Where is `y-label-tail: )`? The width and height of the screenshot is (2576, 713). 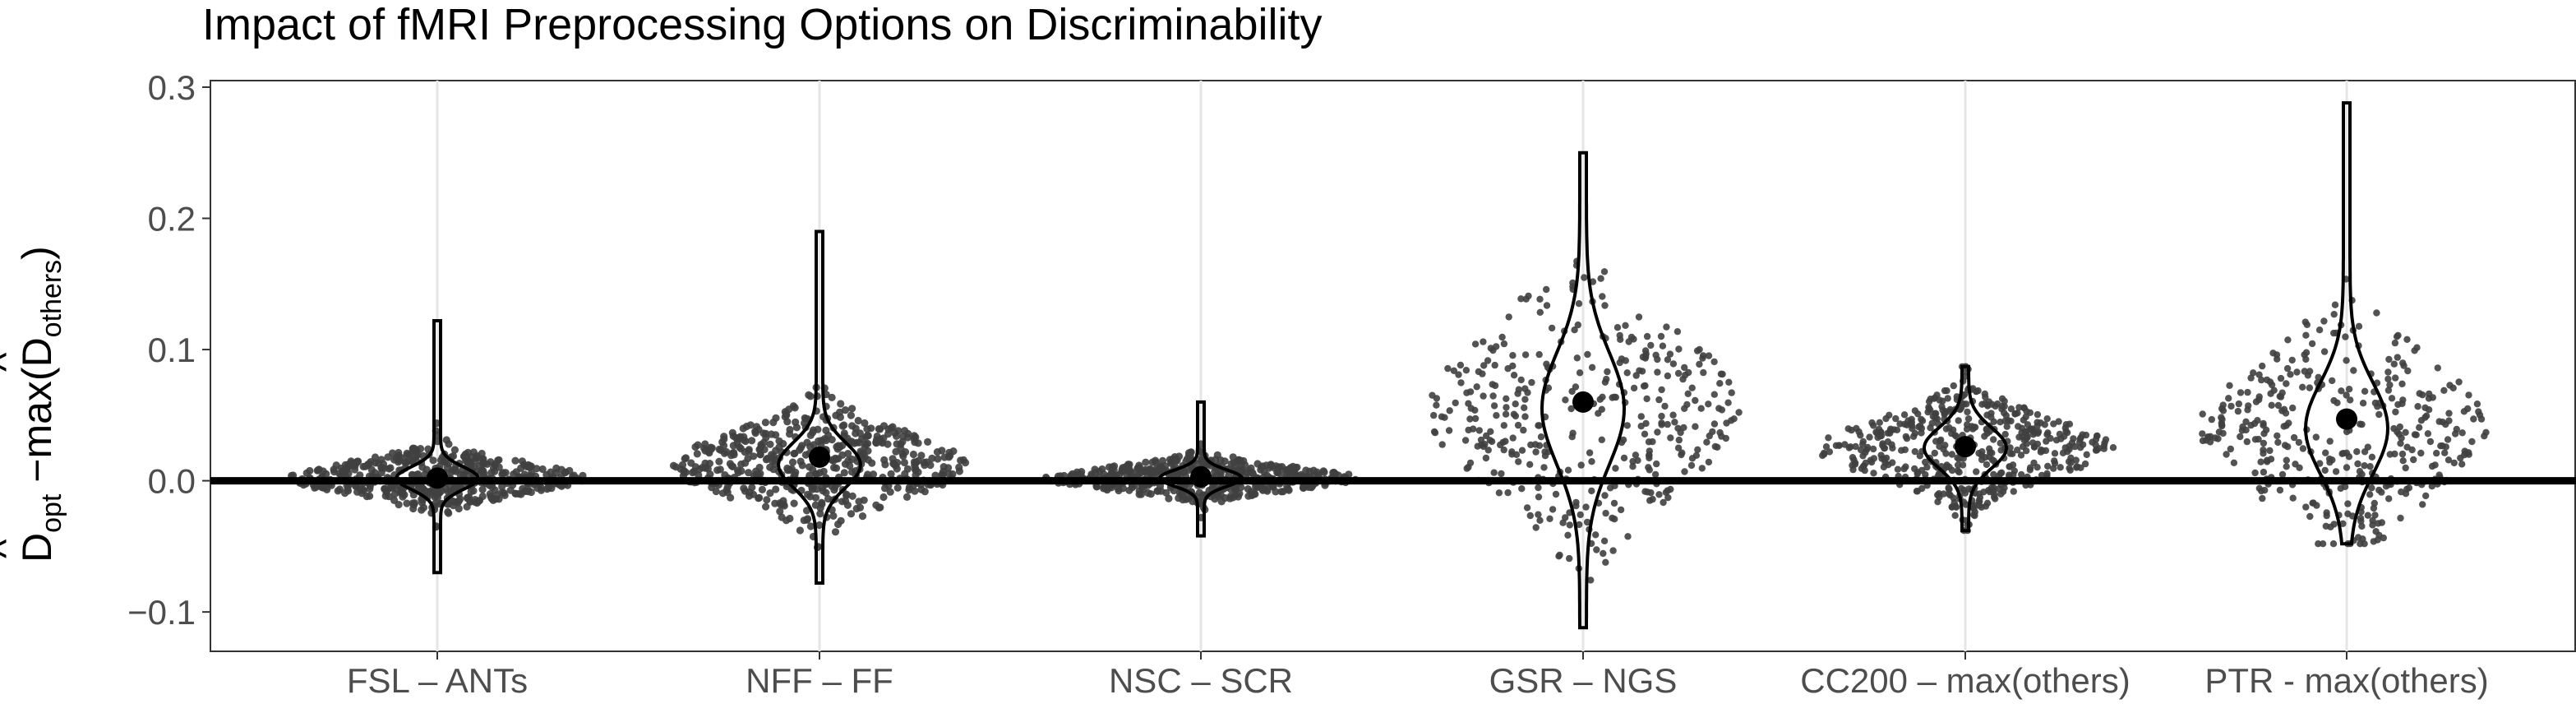
y-label-tail: ) is located at coordinates (37, 253).